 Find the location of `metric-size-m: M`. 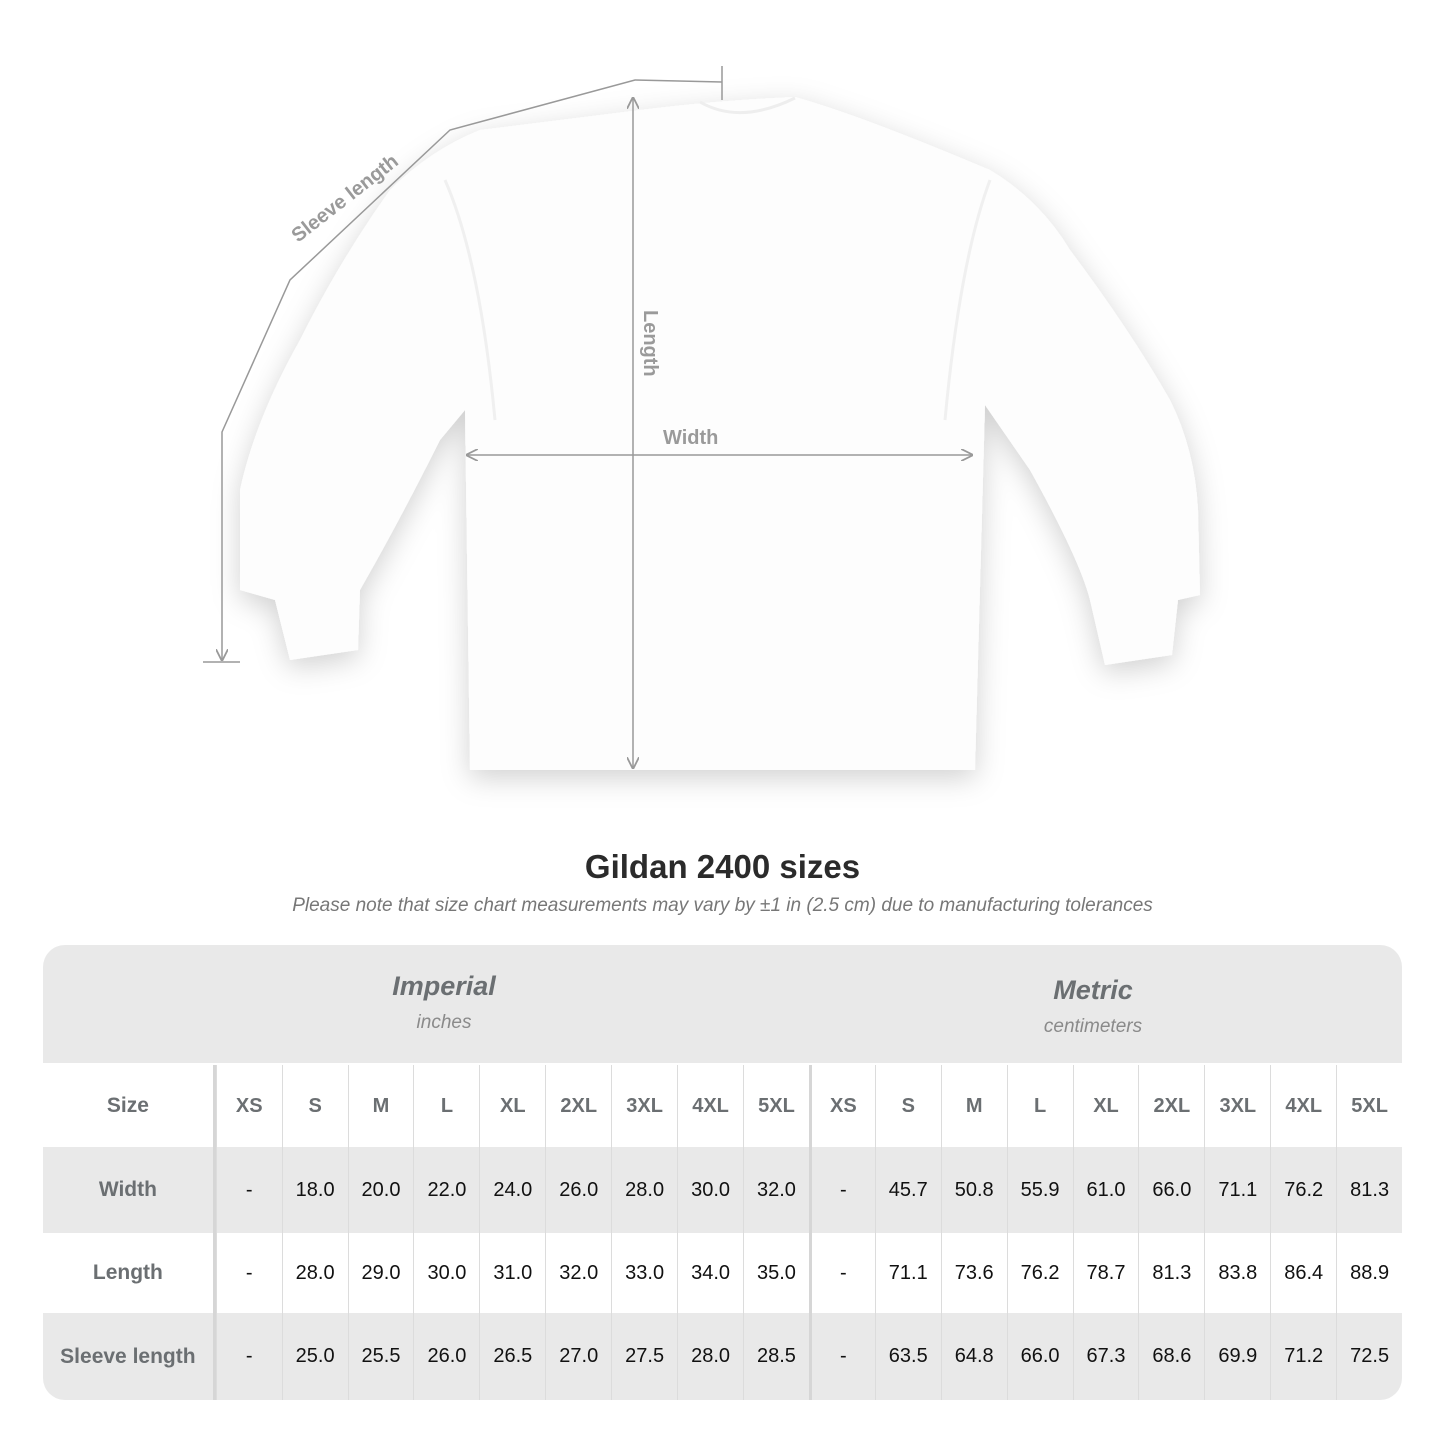

metric-size-m: M is located at coordinates (973, 1106).